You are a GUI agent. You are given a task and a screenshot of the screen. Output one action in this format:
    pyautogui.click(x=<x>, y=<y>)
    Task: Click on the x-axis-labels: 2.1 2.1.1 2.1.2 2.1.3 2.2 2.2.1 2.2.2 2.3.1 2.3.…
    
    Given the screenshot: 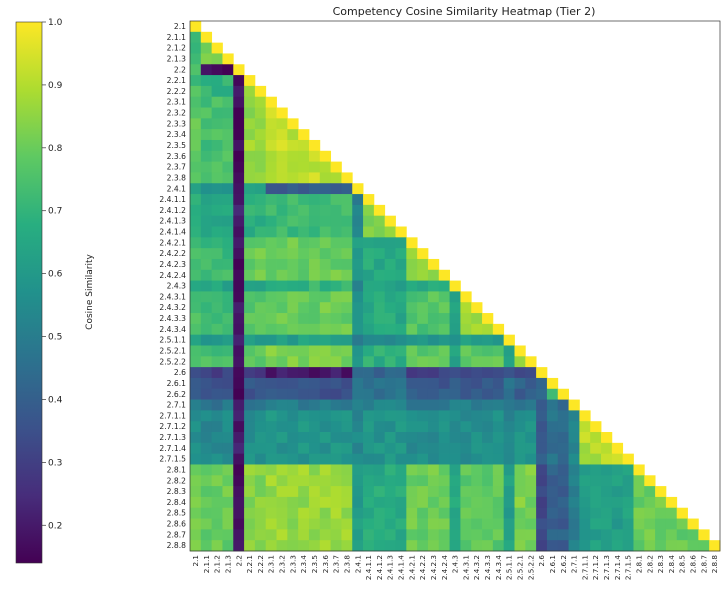 What is the action you would take?
    pyautogui.click(x=455, y=568)
    